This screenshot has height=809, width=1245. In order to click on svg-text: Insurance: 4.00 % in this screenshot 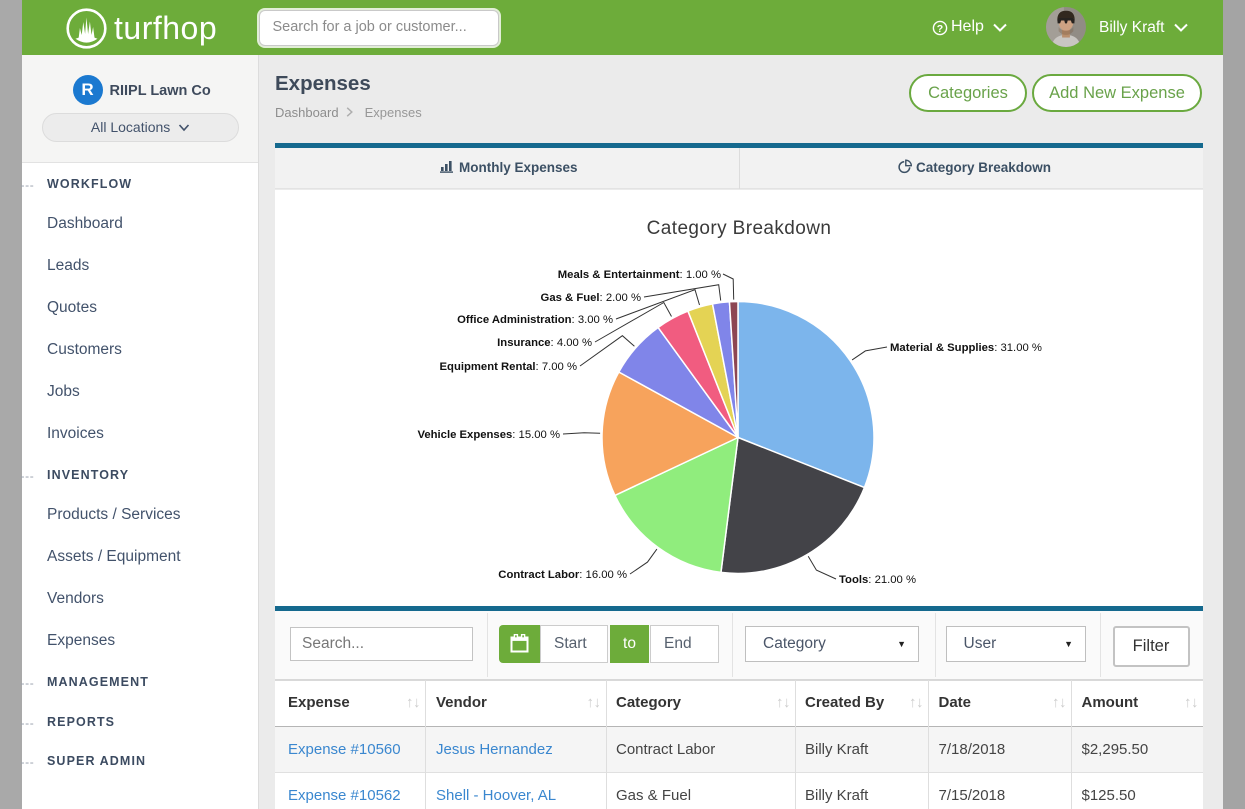, I will do `click(544, 343)`.